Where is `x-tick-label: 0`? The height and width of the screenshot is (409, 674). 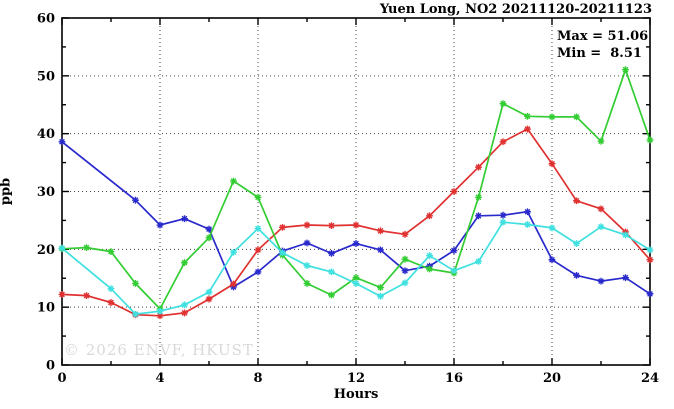
x-tick-label: 0 is located at coordinates (61, 378).